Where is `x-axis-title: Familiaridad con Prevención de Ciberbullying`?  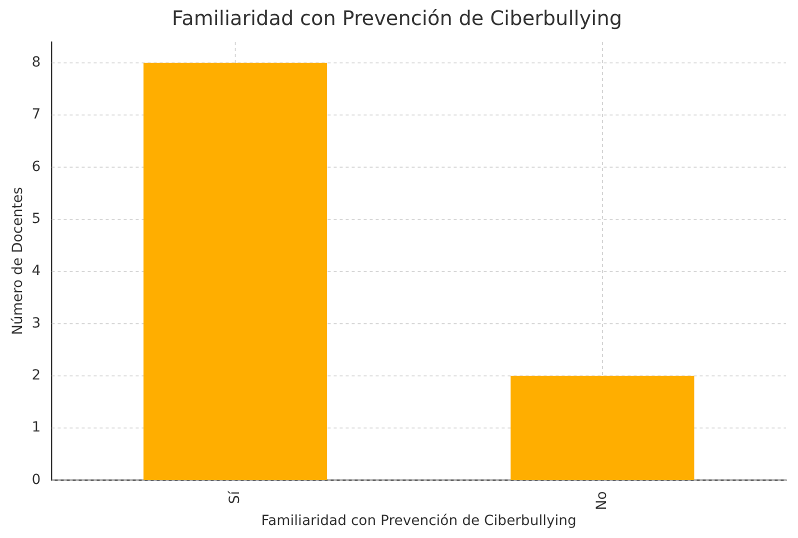 x-axis-title: Familiaridad con Prevención de Ciberbullying is located at coordinates (418, 521).